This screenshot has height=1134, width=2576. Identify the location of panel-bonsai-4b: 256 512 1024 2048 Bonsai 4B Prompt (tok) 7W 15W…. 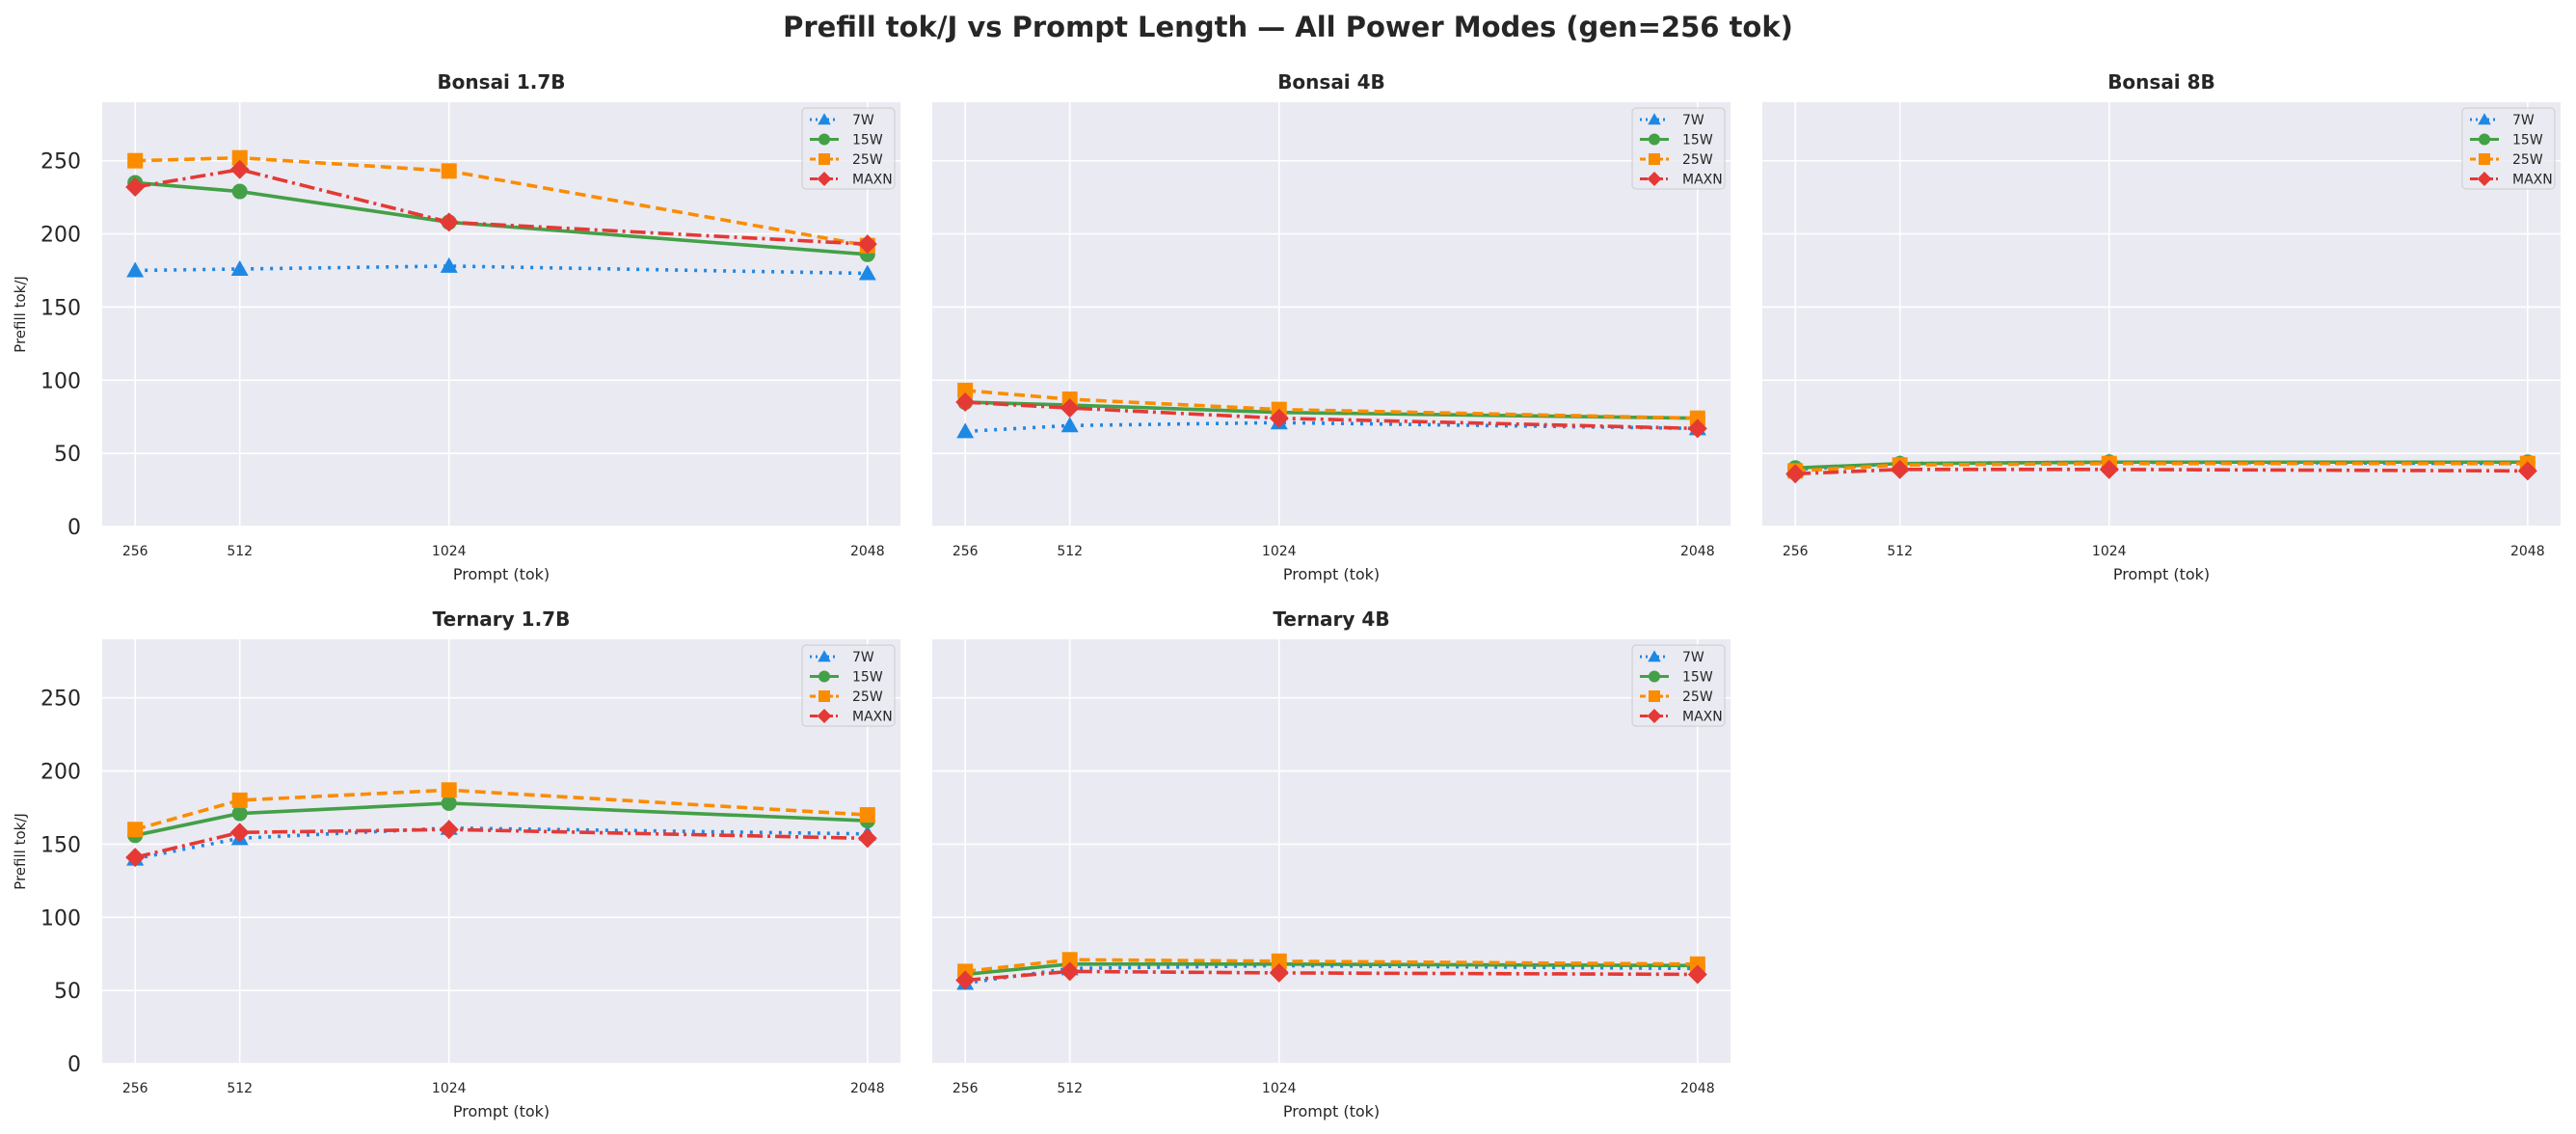
(1331, 326).